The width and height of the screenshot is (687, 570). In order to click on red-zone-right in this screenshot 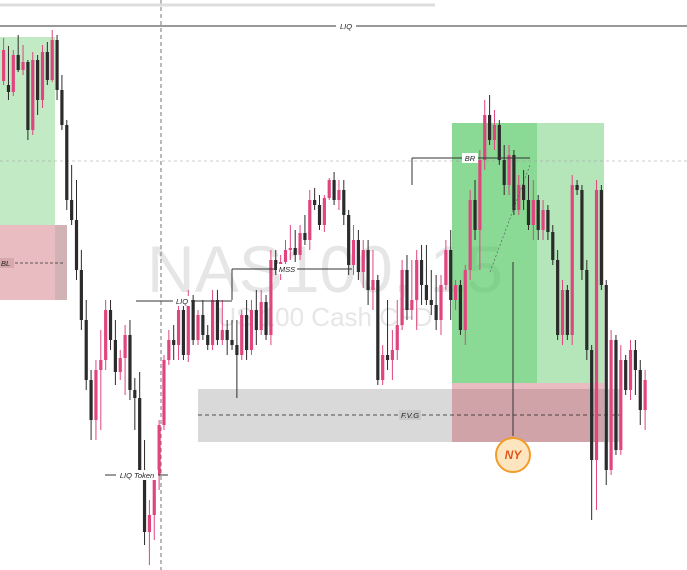, I will do `click(528, 412)`.